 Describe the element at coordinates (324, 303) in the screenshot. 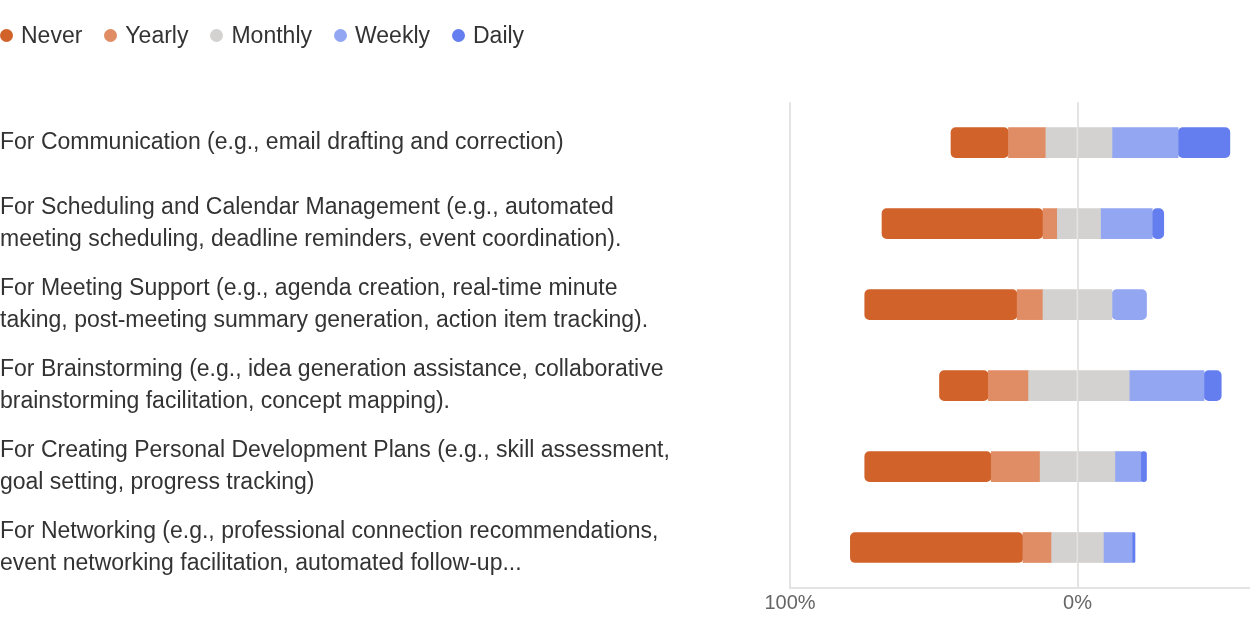

I see `y-tick-label: For Meeting Support (e.g., agenda creation, real-time minute taking, post-meeting summary generation, action item tracking).` at that location.